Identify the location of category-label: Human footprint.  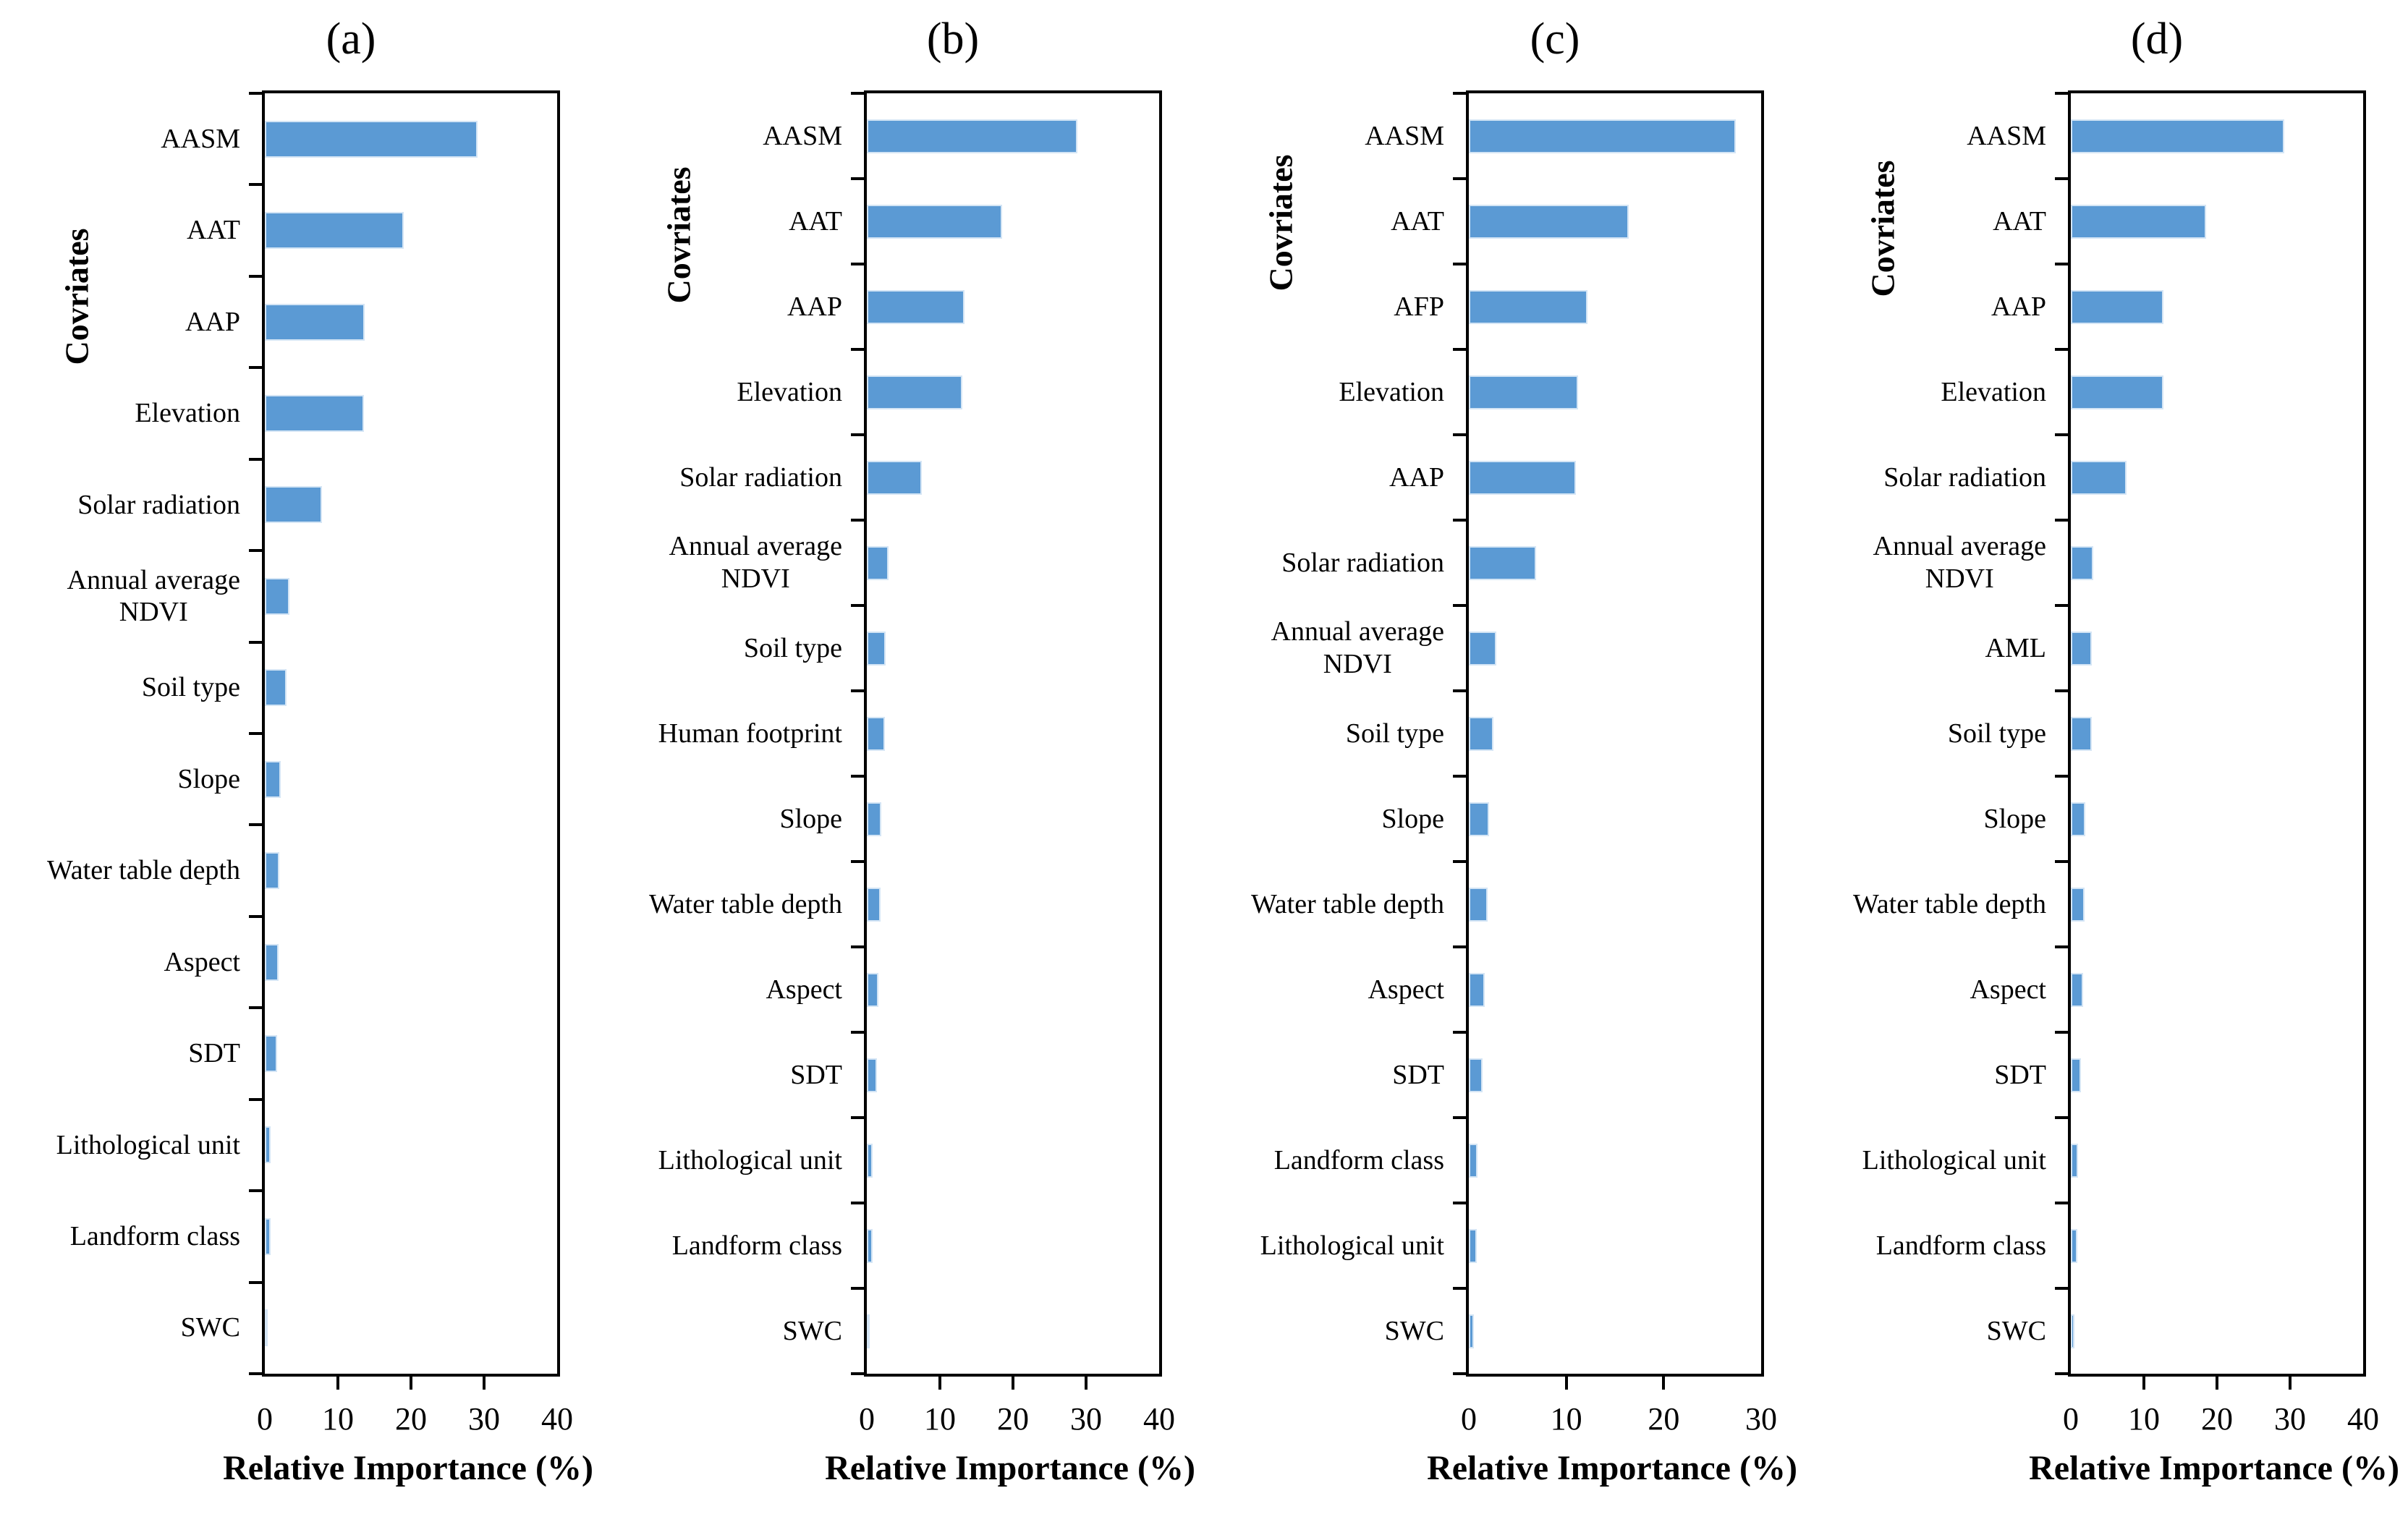
(725, 733).